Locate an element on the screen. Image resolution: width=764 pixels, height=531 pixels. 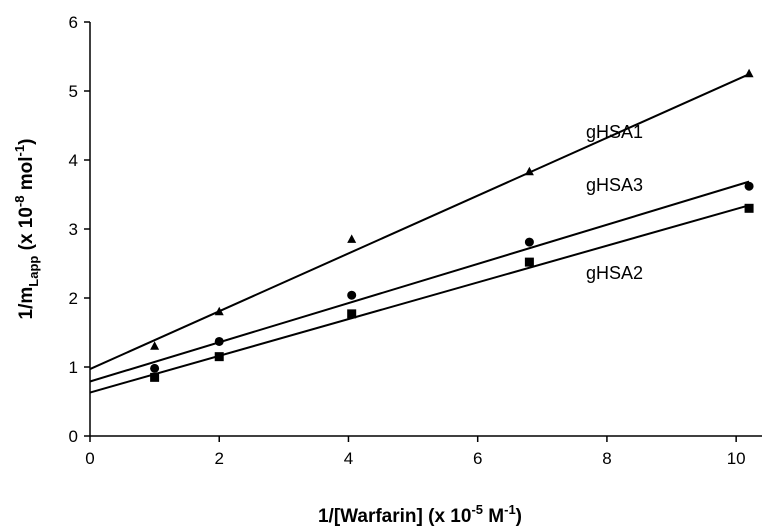
y-axis-title: 1/mLapp (x 10-8 mol-1) is located at coordinates (26, 229).